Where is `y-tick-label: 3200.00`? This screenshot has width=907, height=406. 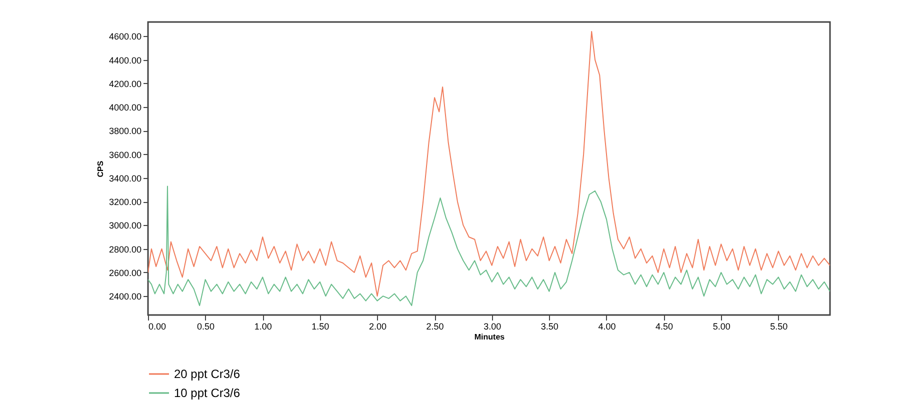
y-tick-label: 3200.00 is located at coordinates (125, 202).